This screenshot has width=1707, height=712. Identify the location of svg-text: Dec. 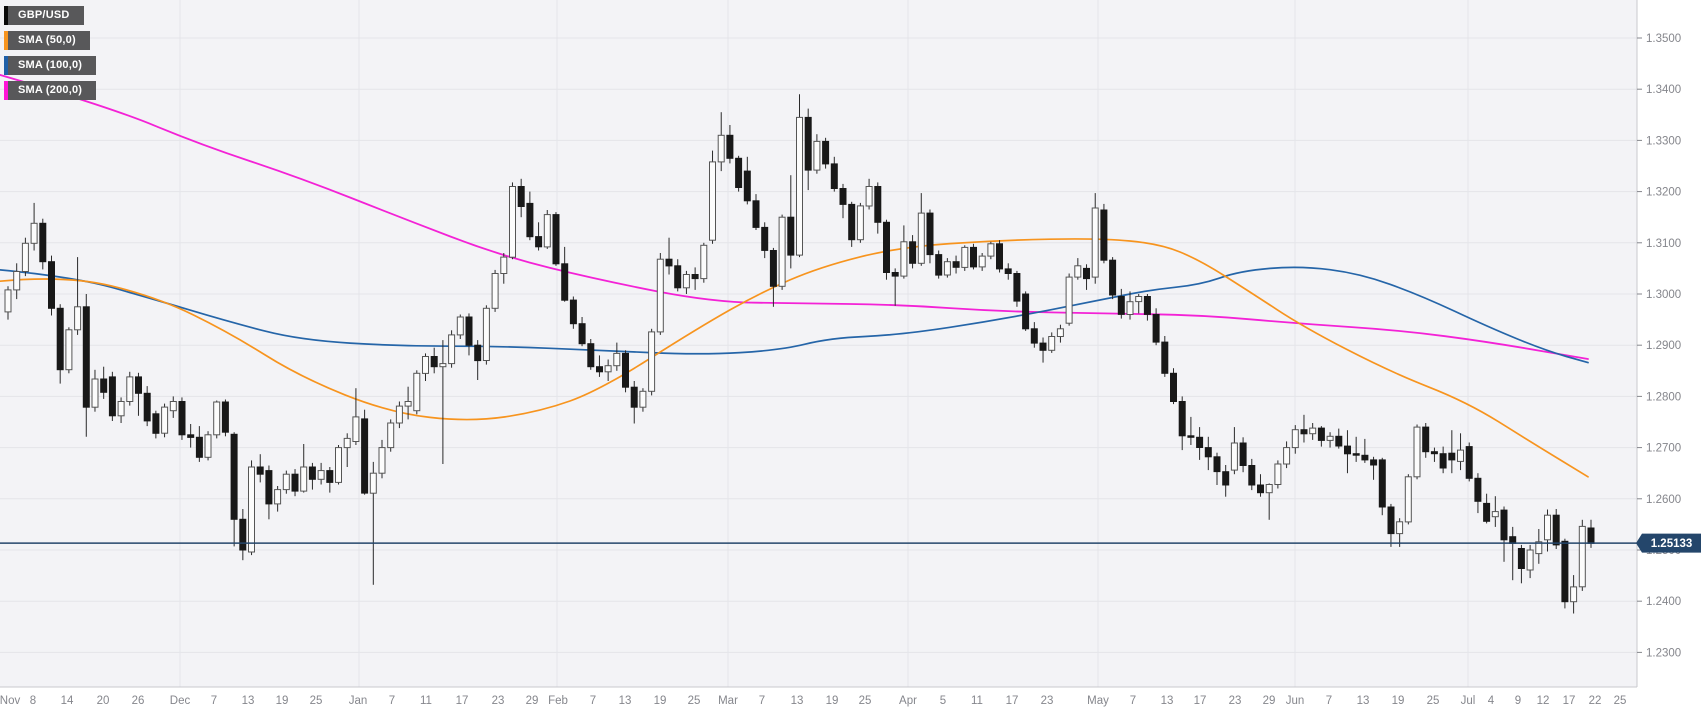
(180, 701).